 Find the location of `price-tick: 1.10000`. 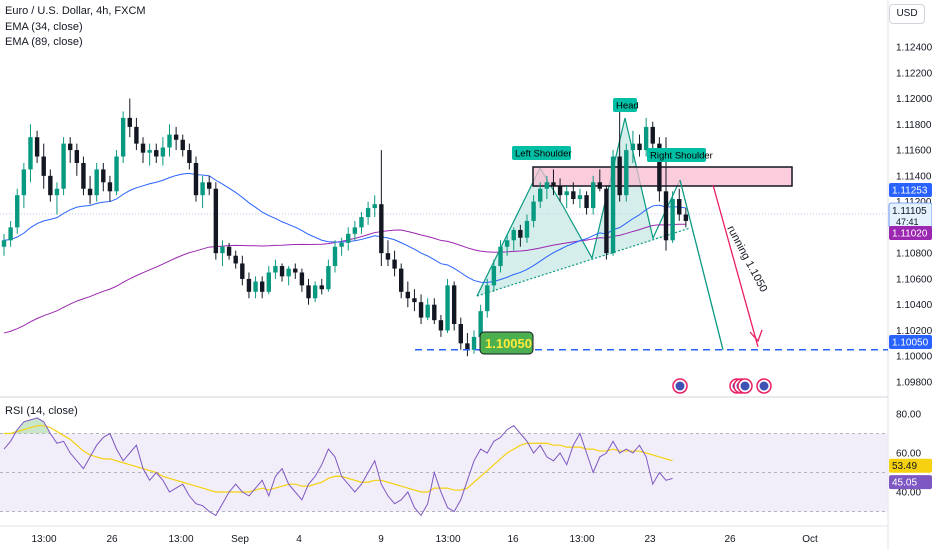

price-tick: 1.10000 is located at coordinates (914, 357).